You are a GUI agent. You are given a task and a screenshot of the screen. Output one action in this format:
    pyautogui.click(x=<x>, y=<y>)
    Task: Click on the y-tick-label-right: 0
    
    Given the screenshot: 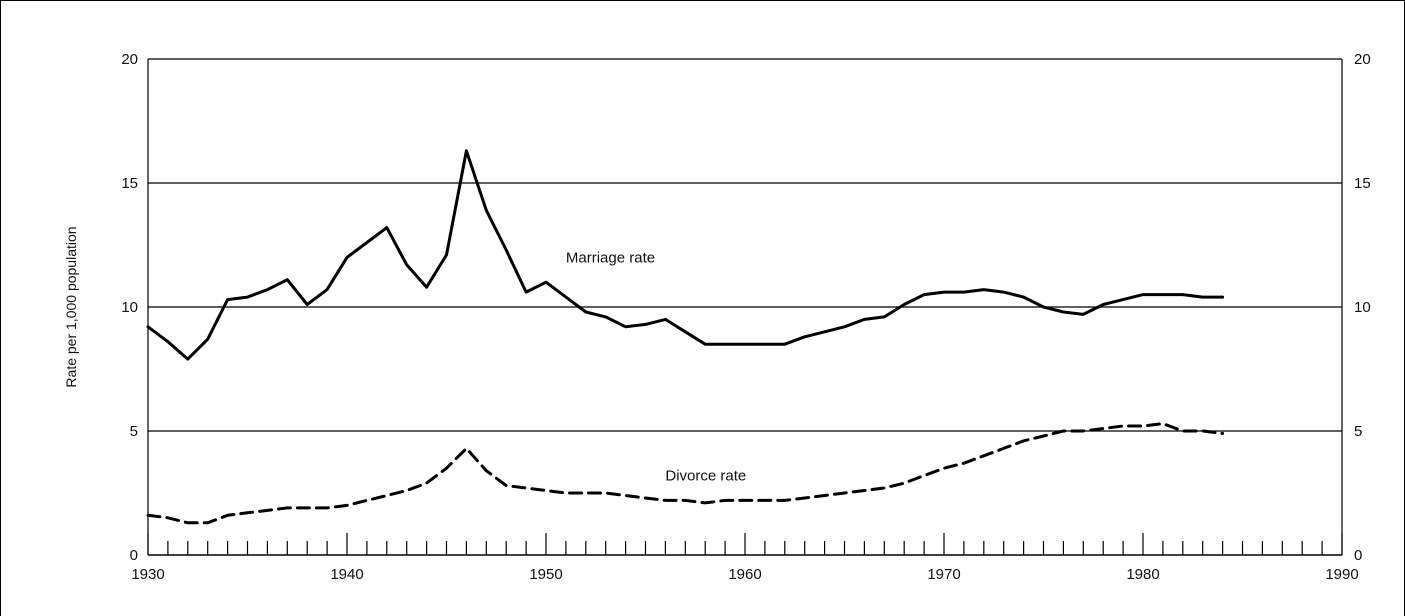 What is the action you would take?
    pyautogui.click(x=1358, y=555)
    